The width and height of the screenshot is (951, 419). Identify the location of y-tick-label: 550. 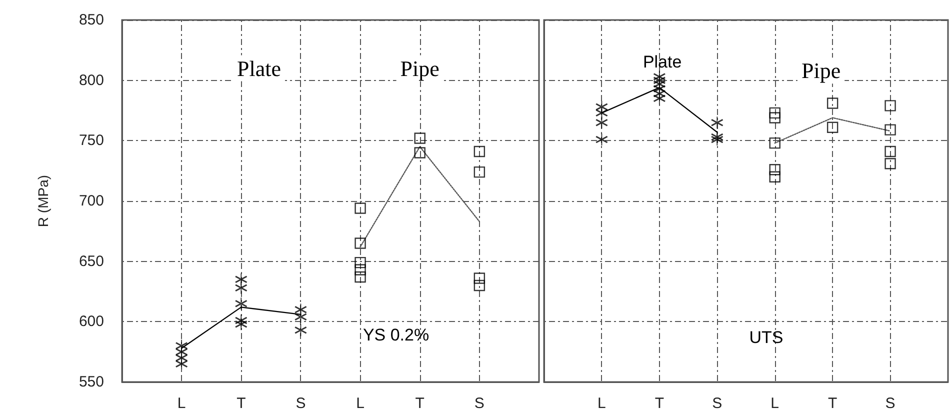
(91, 382).